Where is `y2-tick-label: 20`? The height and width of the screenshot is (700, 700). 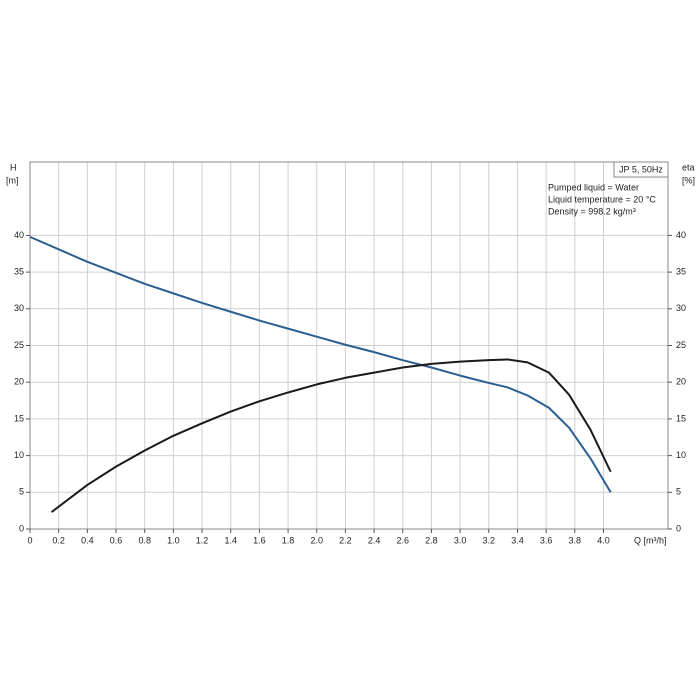 y2-tick-label: 20 is located at coordinates (681, 382).